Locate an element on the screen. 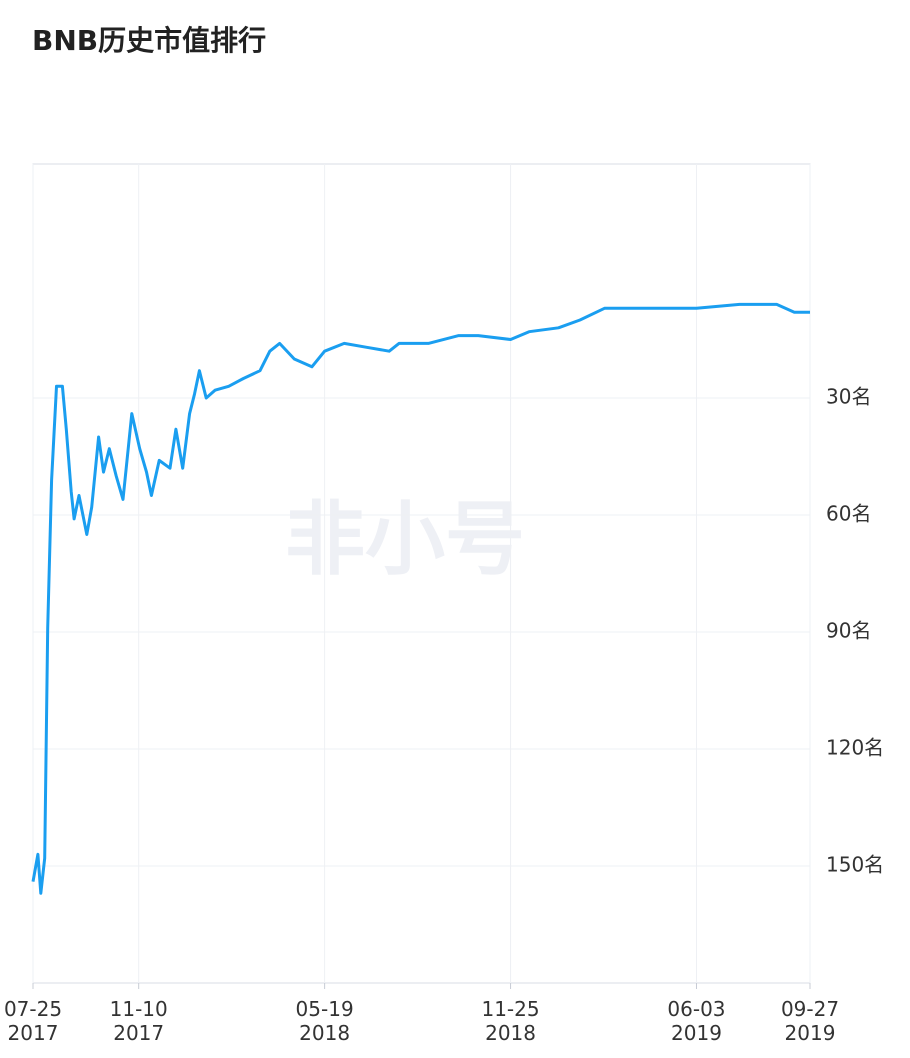 The width and height of the screenshot is (910, 1058). x-tick-label: 09-27 2019 is located at coordinates (810, 1021).